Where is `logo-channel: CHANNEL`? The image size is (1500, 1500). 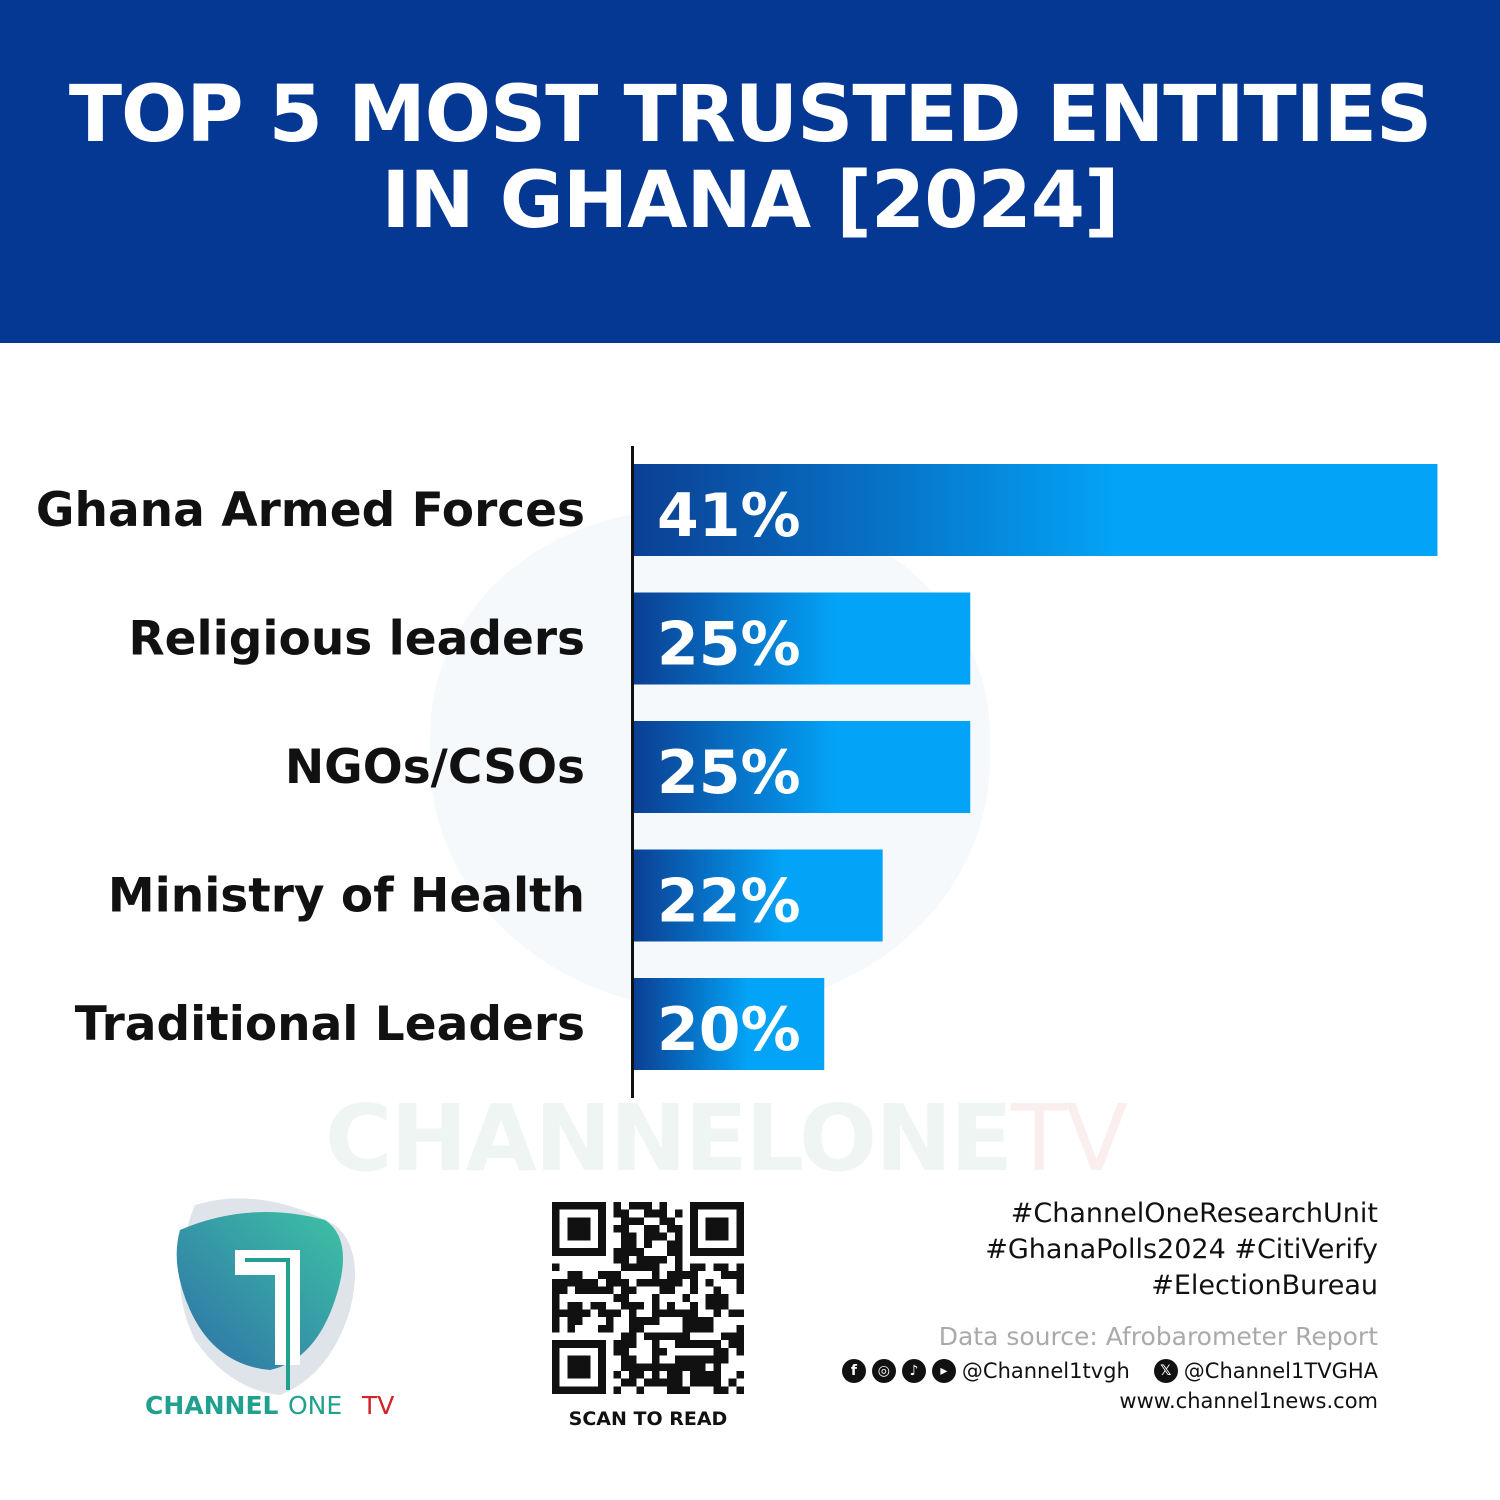 logo-channel: CHANNEL is located at coordinates (212, 1405).